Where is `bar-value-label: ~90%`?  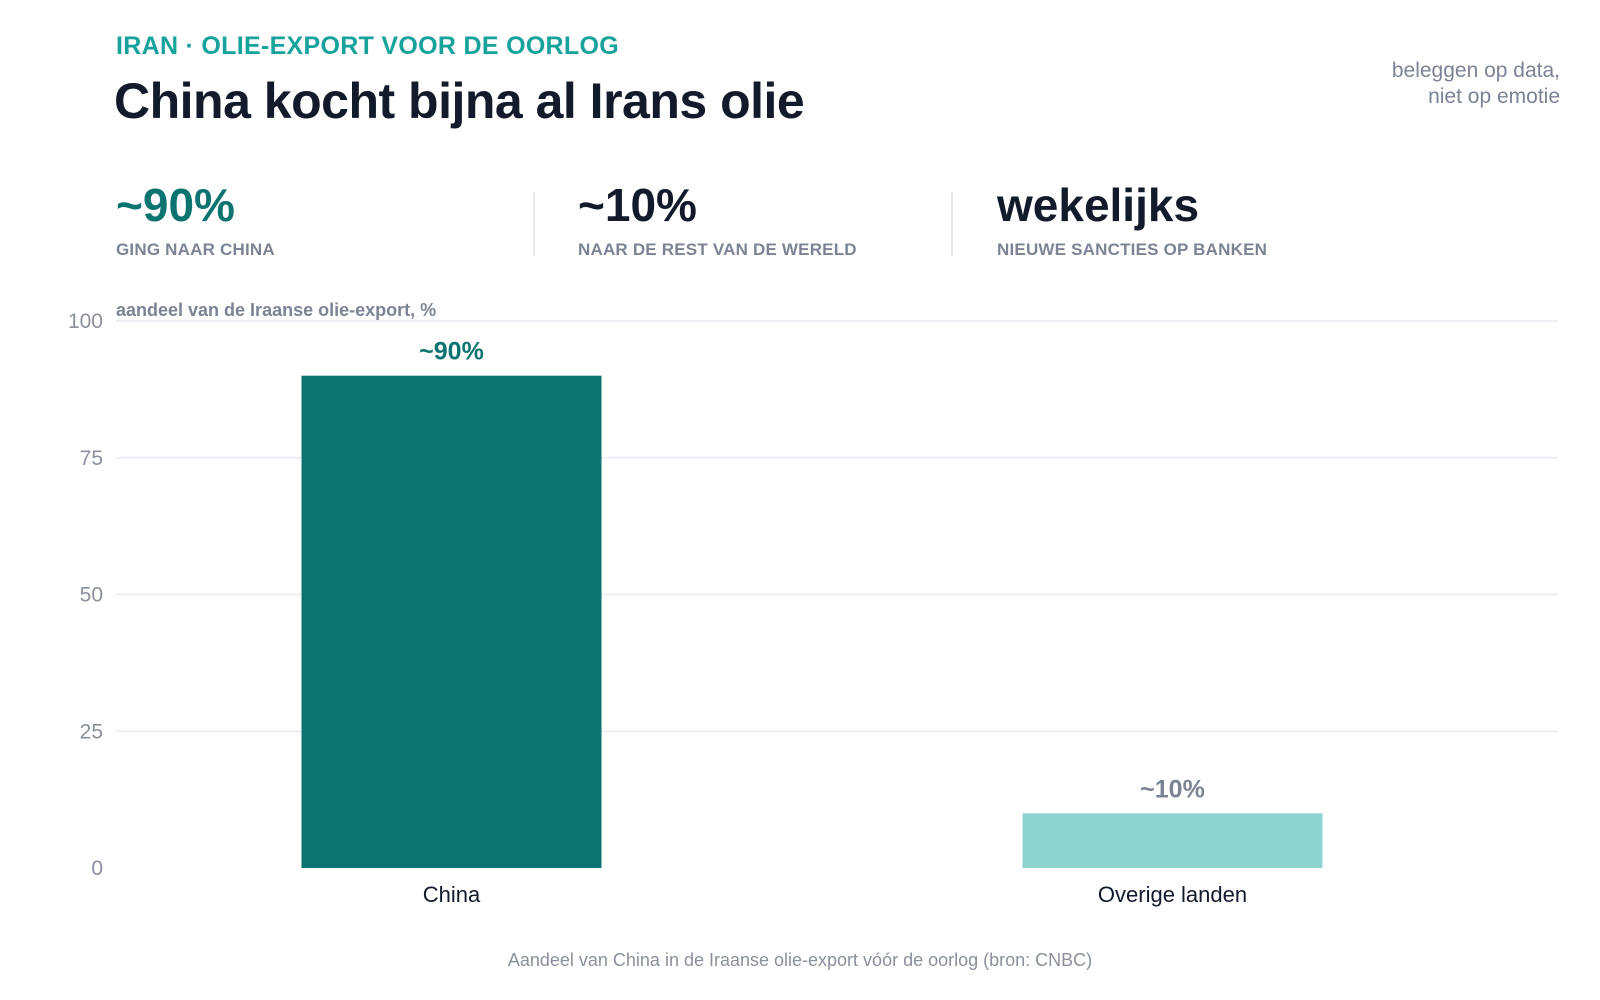
bar-value-label: ~90% is located at coordinates (451, 352).